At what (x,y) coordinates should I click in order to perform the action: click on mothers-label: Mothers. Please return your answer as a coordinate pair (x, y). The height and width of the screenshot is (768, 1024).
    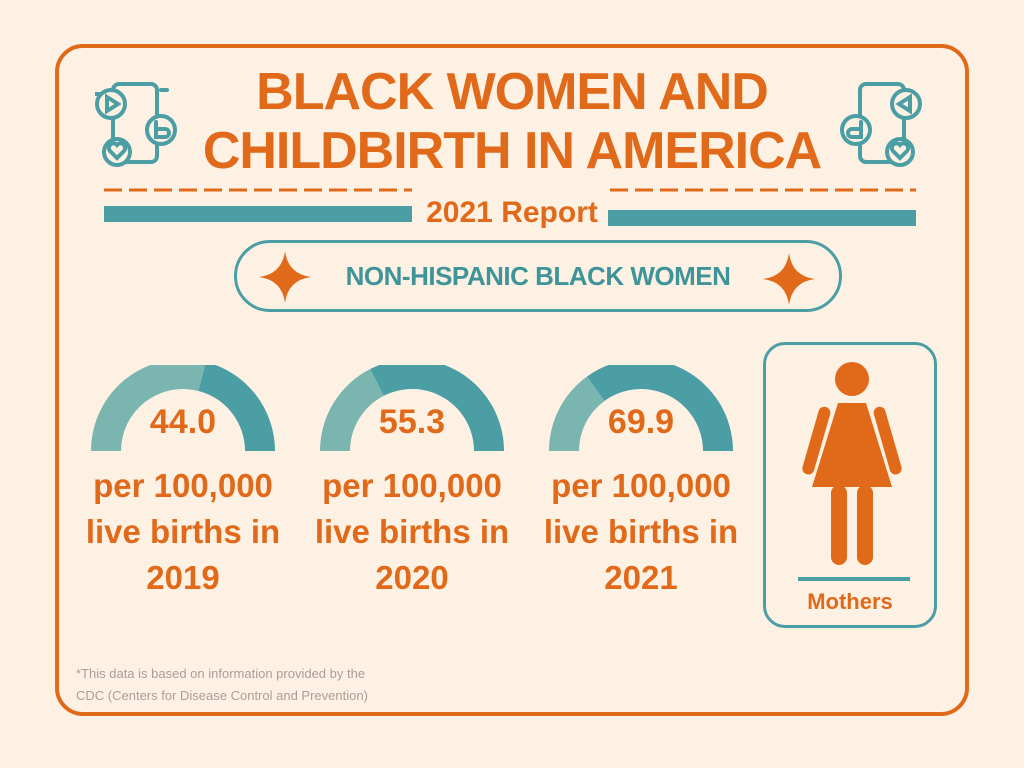
    Looking at the image, I should click on (850, 601).